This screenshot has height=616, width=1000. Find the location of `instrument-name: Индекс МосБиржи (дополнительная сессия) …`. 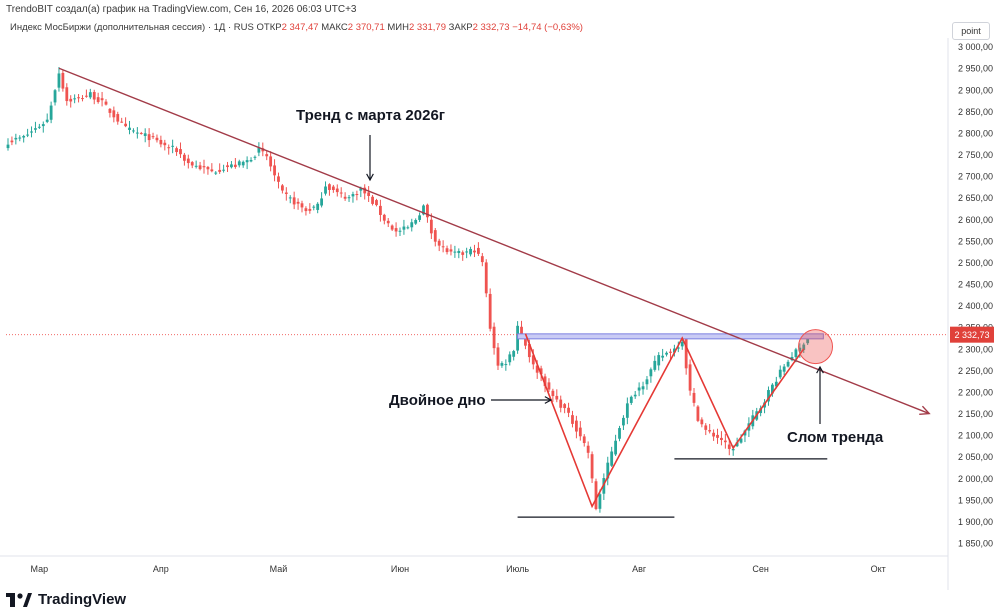

instrument-name: Индекс МосБиржи (дополнительная сессия) … is located at coordinates (132, 27).